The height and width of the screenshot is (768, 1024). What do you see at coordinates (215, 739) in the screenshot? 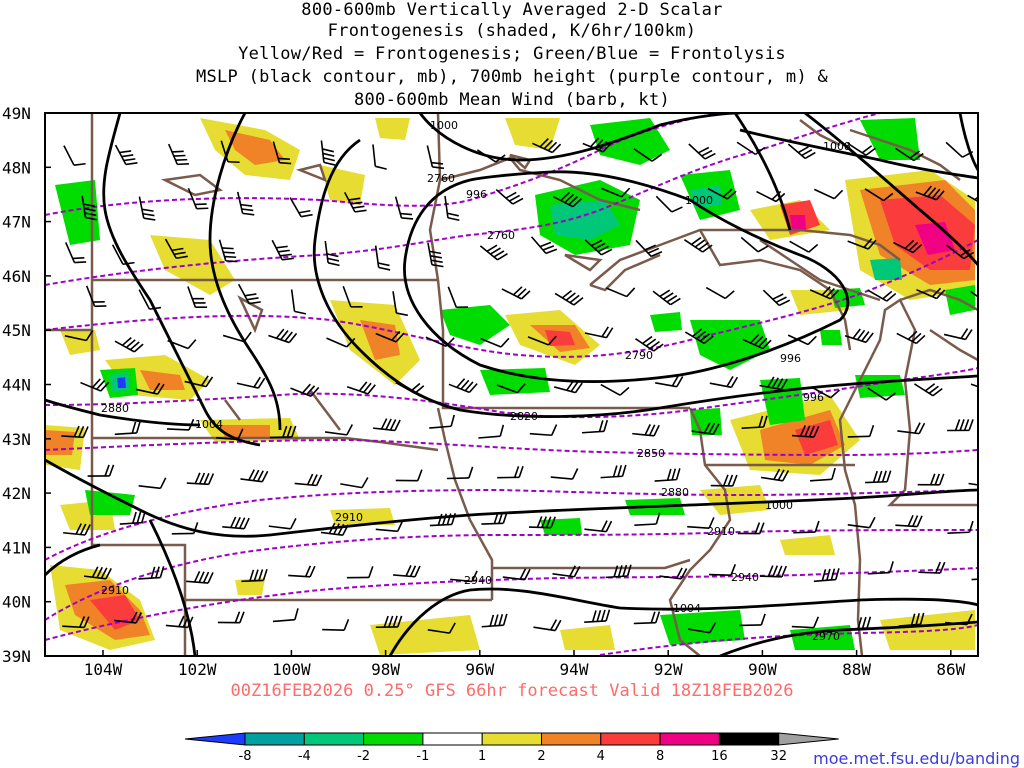
I see `colorbar-arrow-left` at bounding box center [215, 739].